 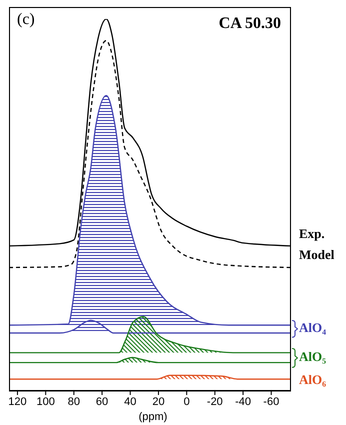 I want to click on x-tick-label: 0, so click(x=187, y=402).